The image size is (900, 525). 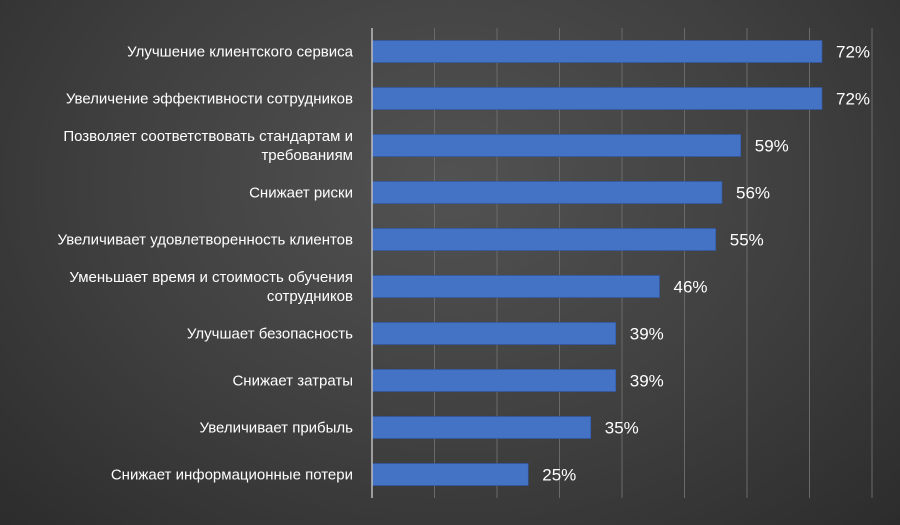 What do you see at coordinates (240, 52) in the screenshot?
I see `category-label: Улучшение клиентского сервиса` at bounding box center [240, 52].